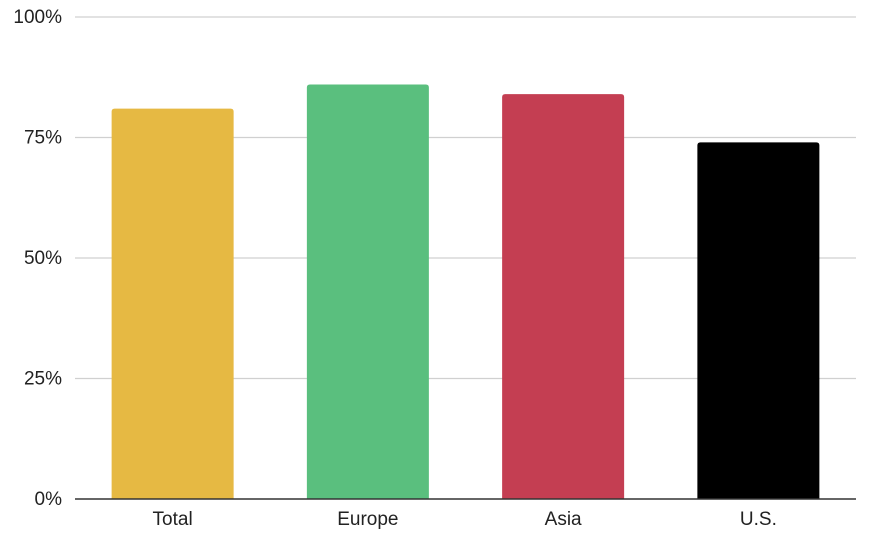 The image size is (884, 536). What do you see at coordinates (367, 291) in the screenshot?
I see `bar-europe` at bounding box center [367, 291].